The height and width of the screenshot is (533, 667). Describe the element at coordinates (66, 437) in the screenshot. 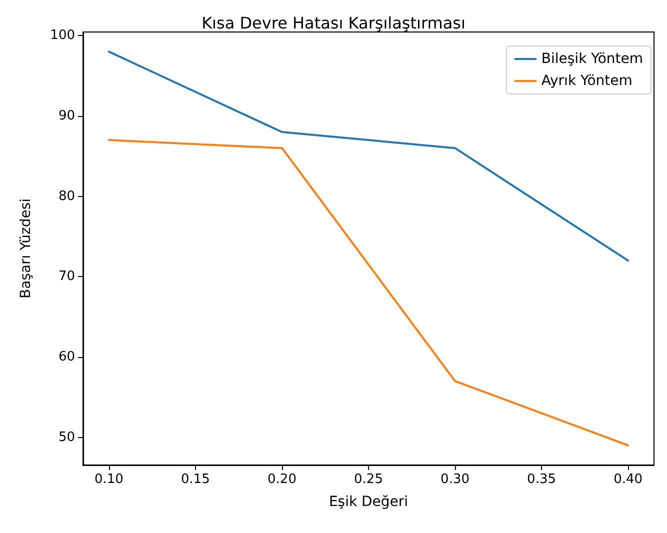

I see `y-tick-label: 50` at that location.